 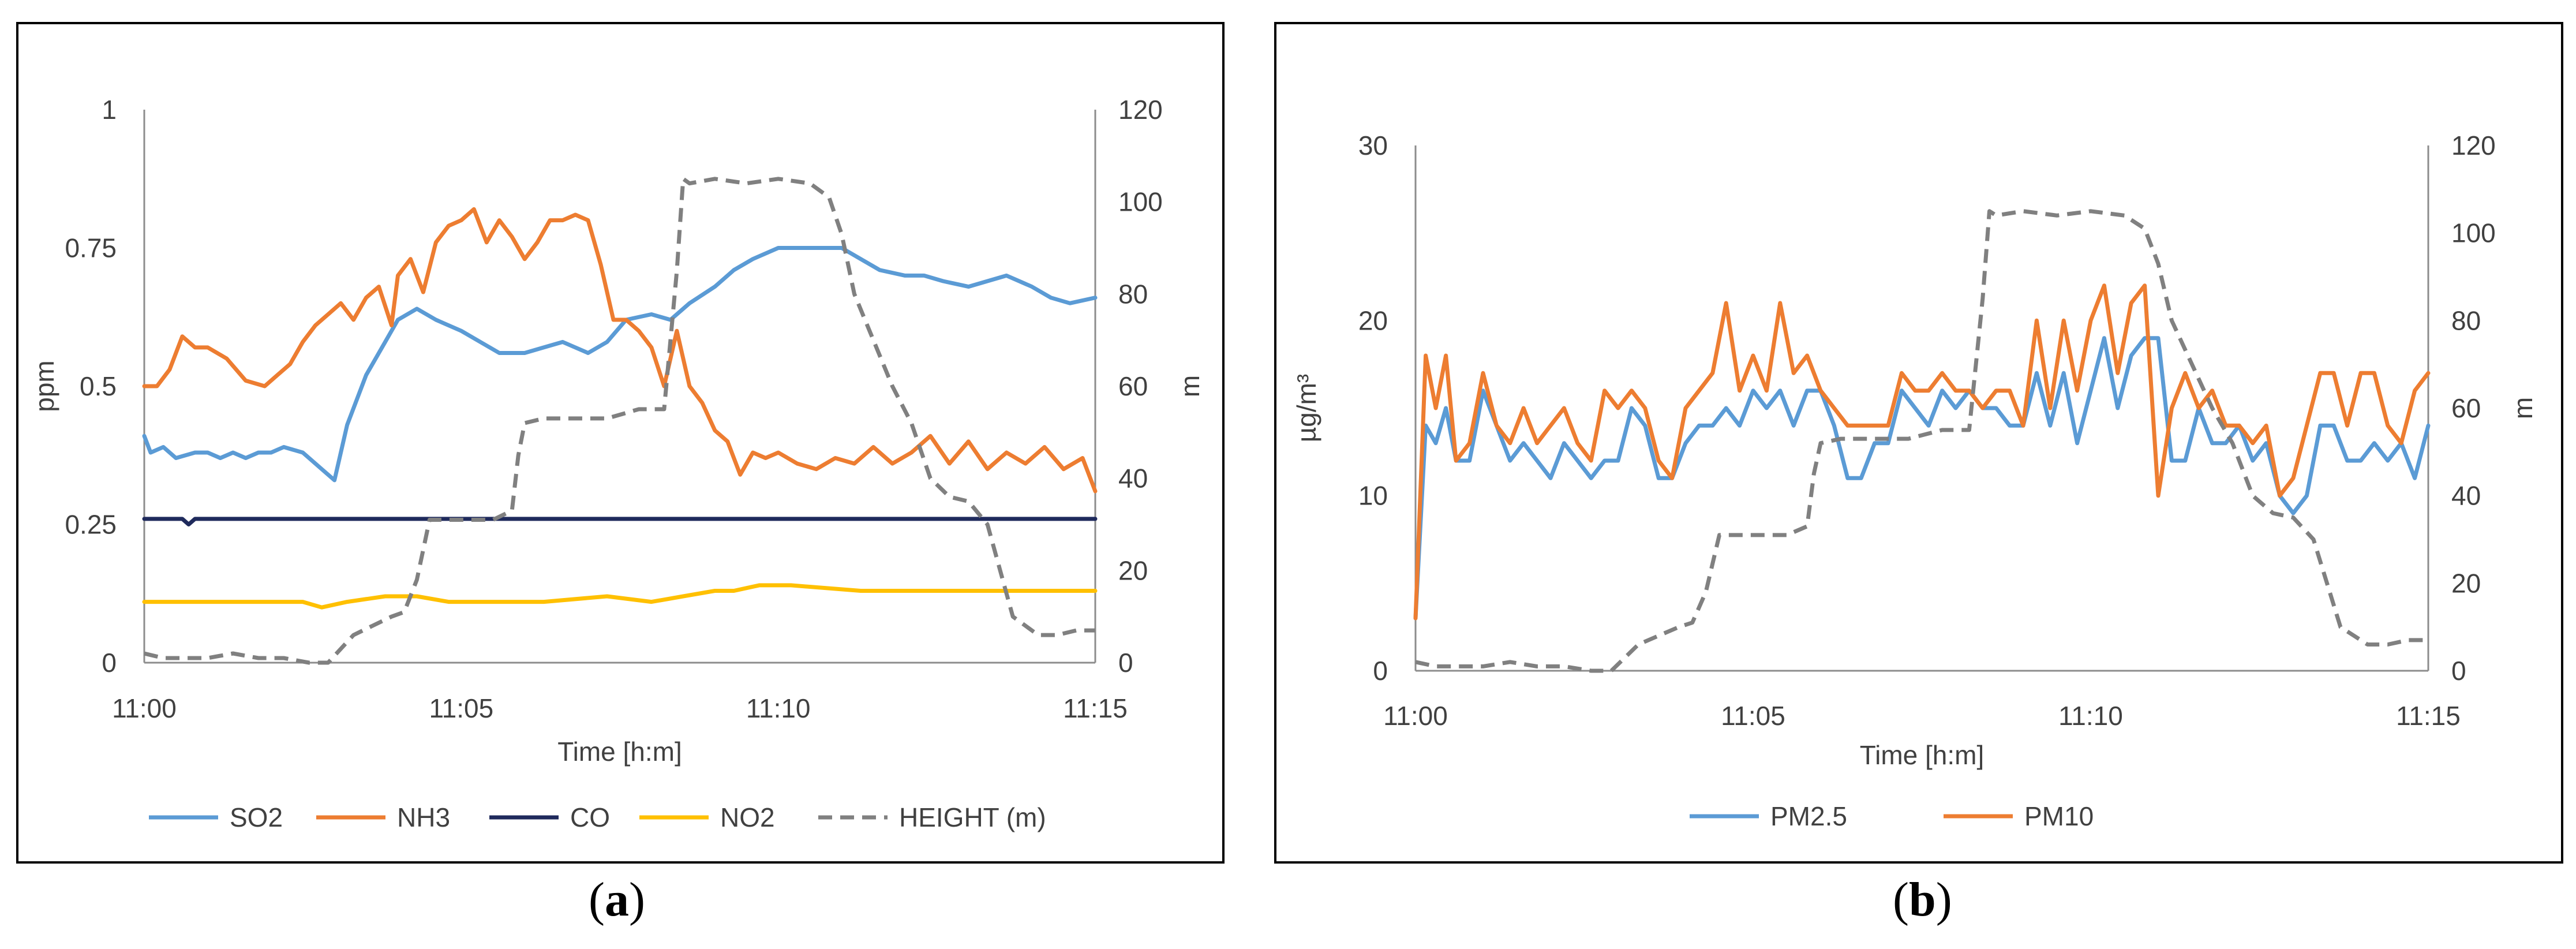 I want to click on y-axis-label: ppm, so click(x=44, y=386).